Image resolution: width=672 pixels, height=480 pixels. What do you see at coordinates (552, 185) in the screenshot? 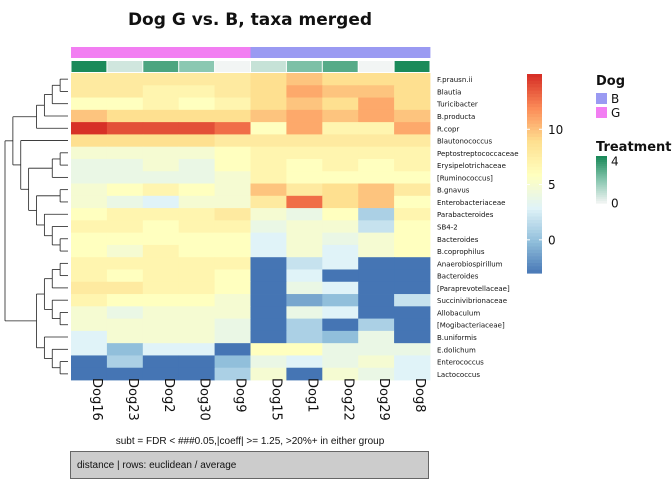
I see `colorbar-tick-label: 5` at bounding box center [552, 185].